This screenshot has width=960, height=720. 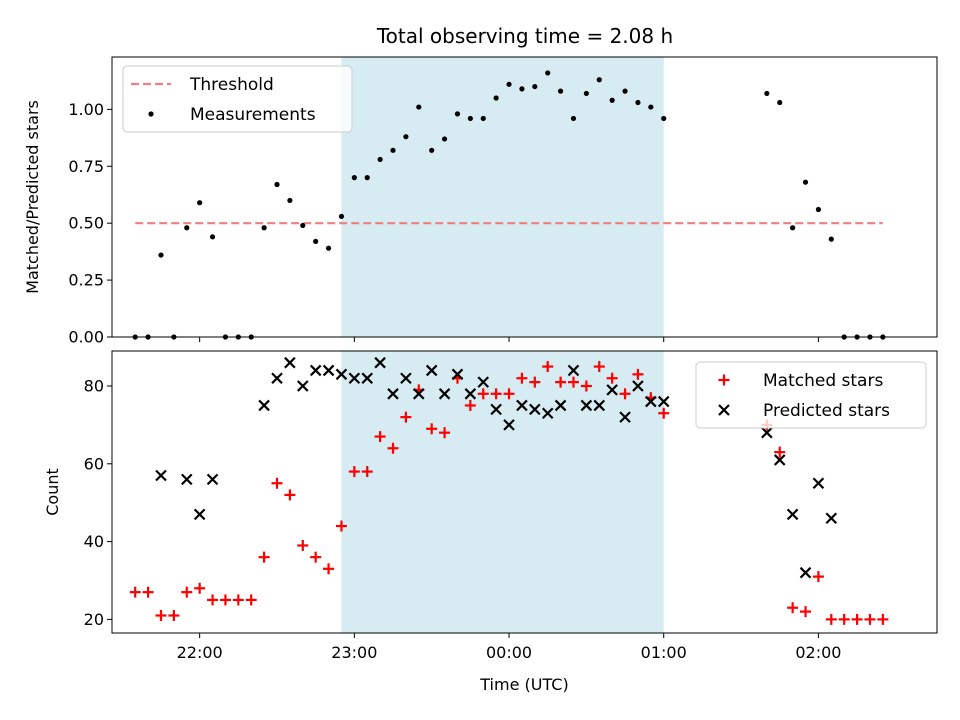 I want to click on legend-predicted-stars-label: Predicted stars, so click(x=826, y=411).